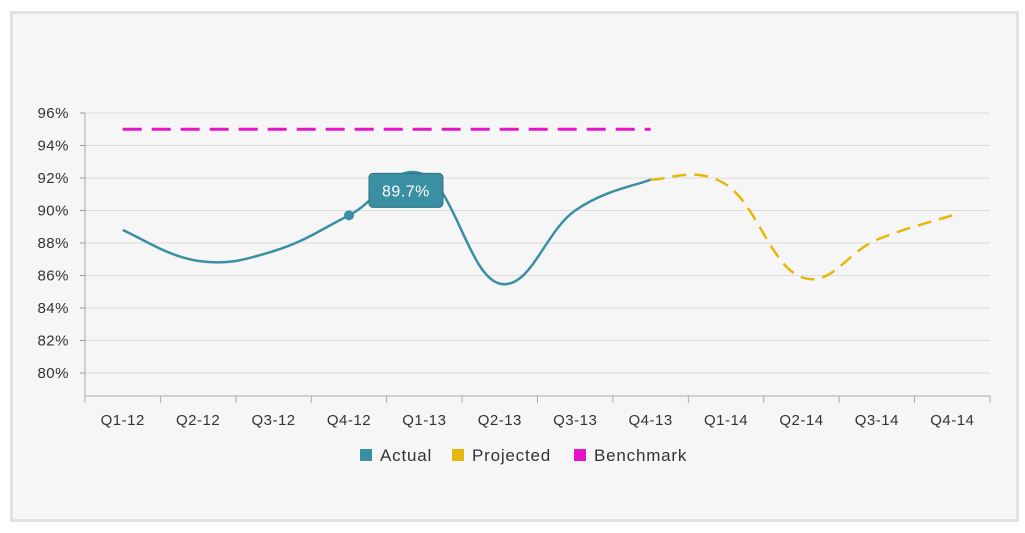 This screenshot has height=533, width=1025. I want to click on y-tick-label: 90%, so click(53, 211).